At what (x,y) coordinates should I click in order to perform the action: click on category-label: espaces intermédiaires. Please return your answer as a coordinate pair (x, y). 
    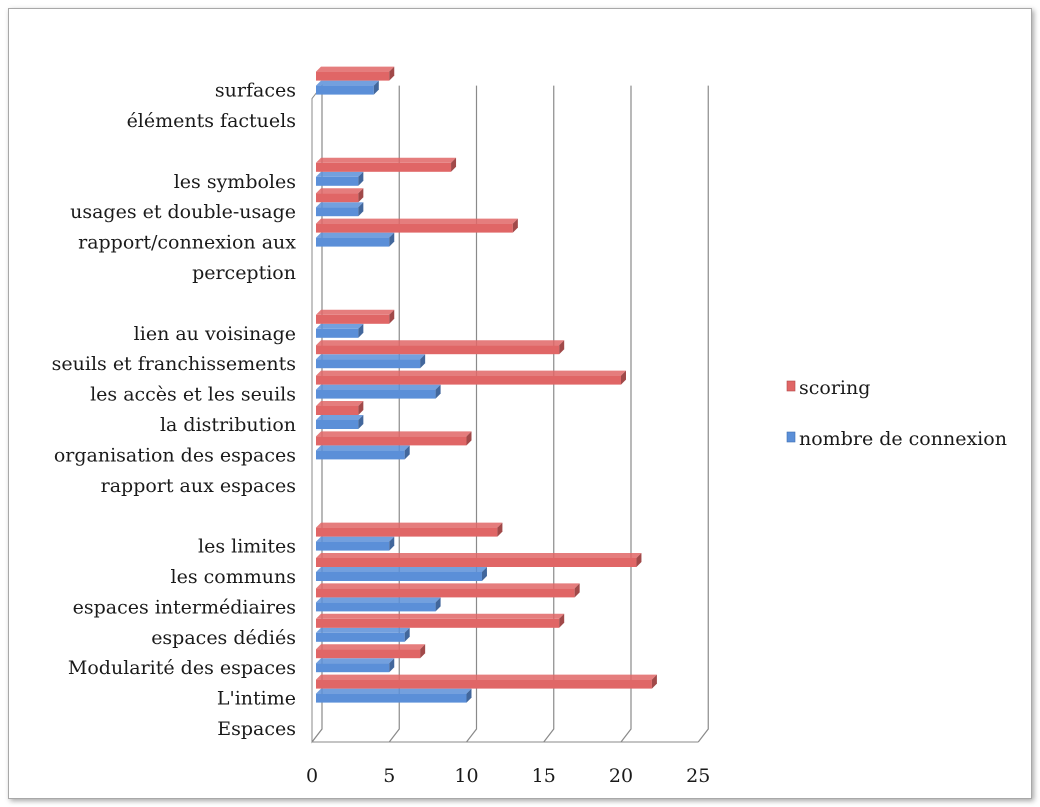
    Looking at the image, I should click on (184, 607).